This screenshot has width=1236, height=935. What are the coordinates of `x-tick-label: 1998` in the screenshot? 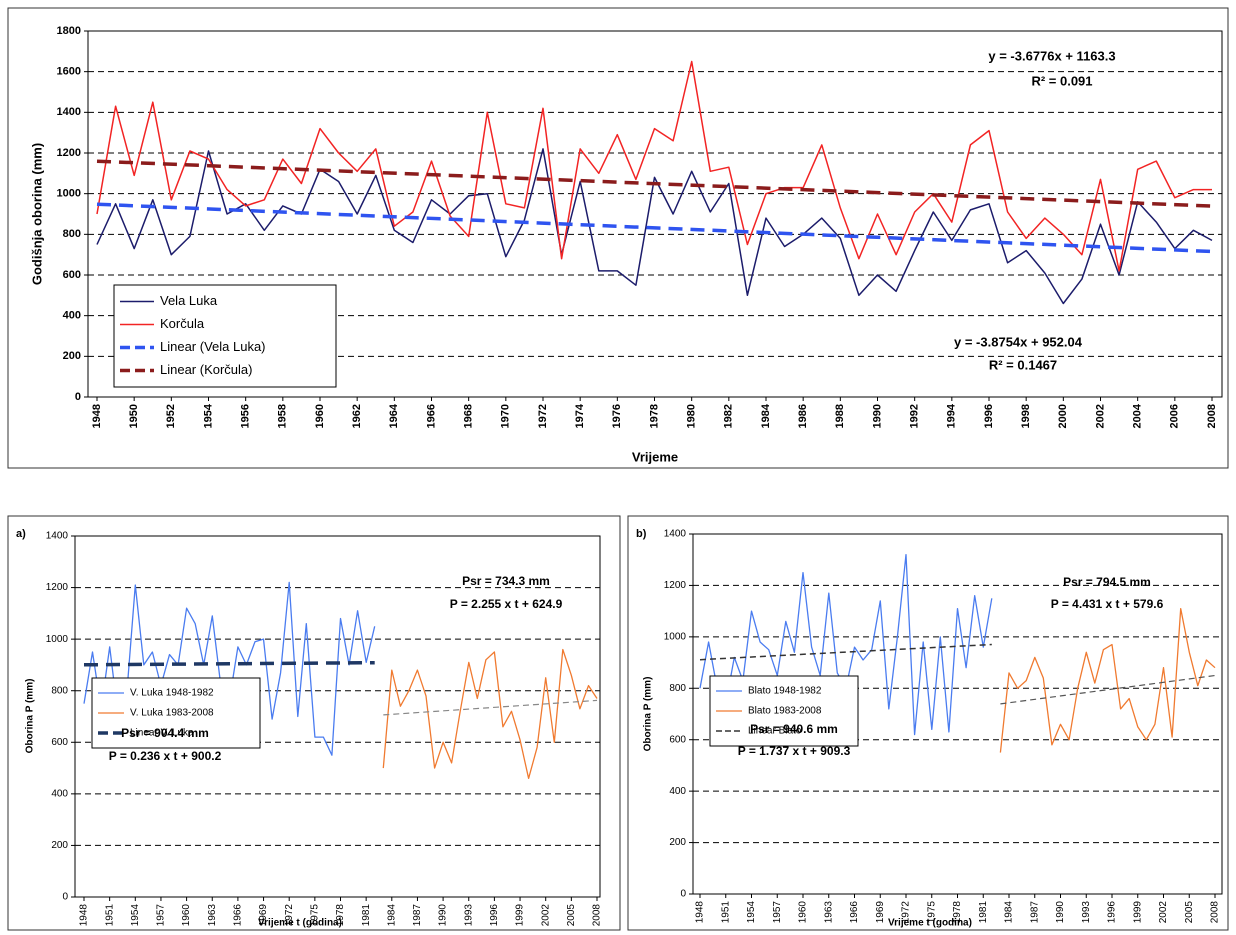 It's located at (1026, 416).